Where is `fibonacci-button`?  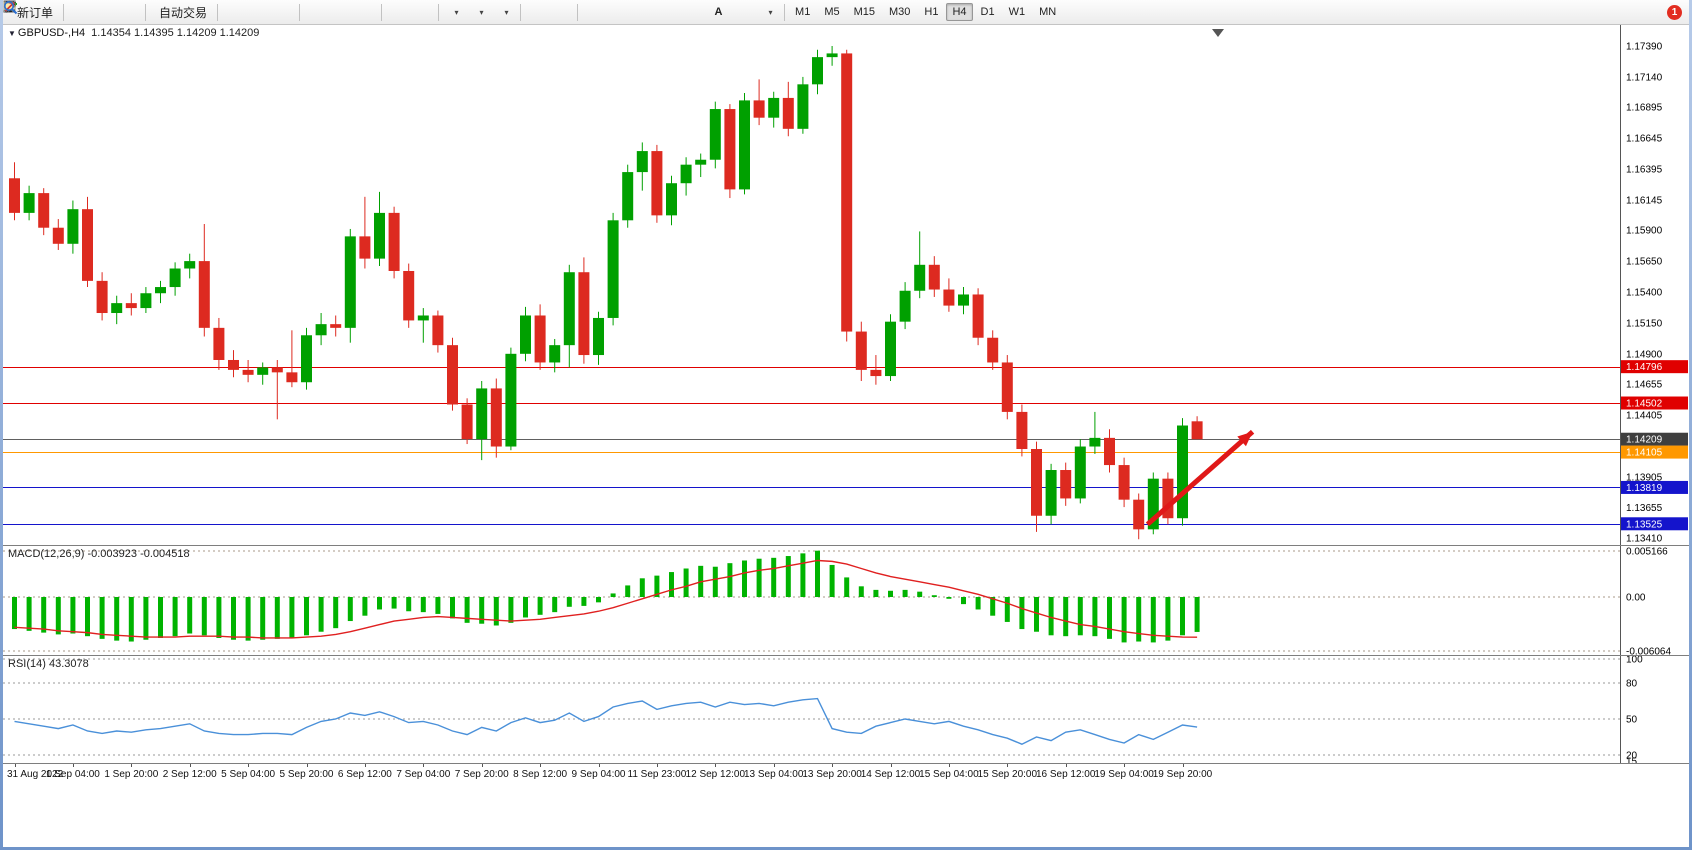 fibonacci-button is located at coordinates (354, 12).